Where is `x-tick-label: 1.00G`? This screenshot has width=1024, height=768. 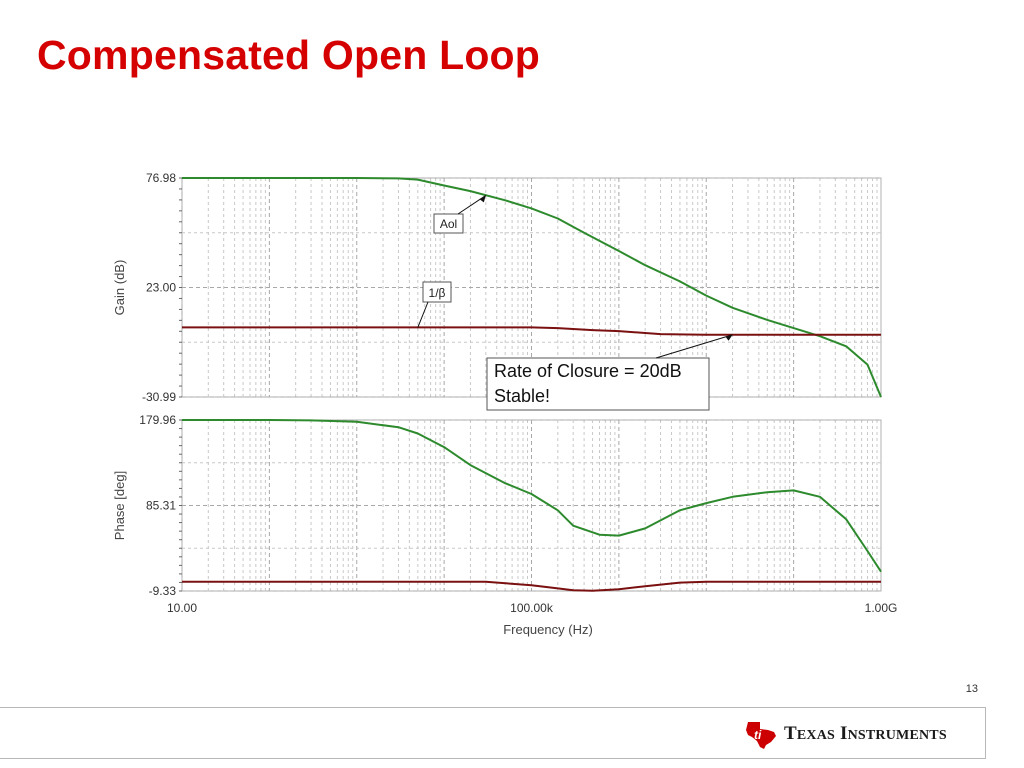 x-tick-label: 1.00G is located at coordinates (881, 608).